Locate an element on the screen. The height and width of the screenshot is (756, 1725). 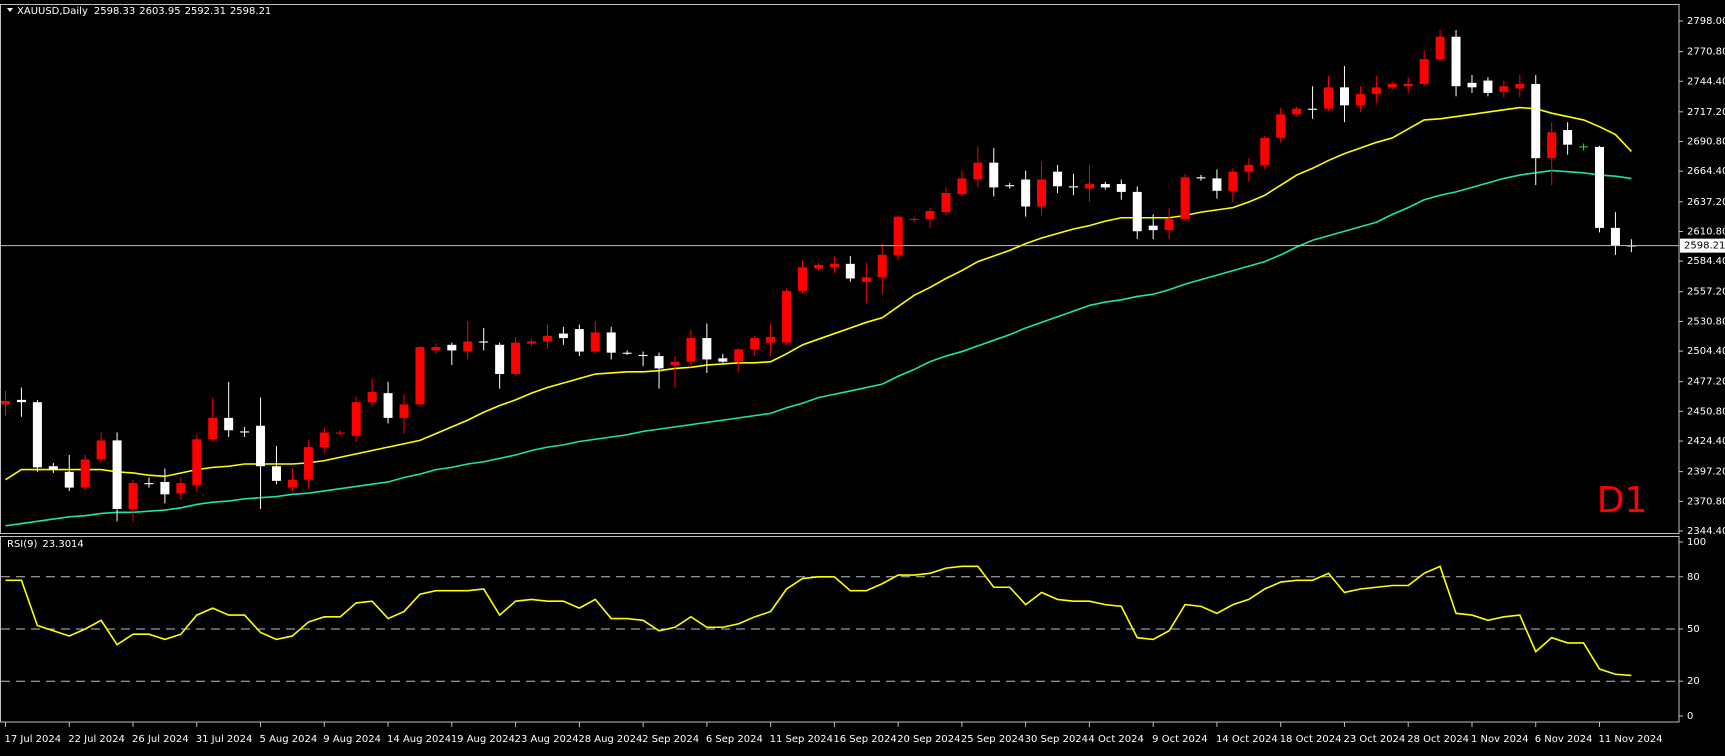
y-tick-label: 2744.40 is located at coordinates (1706, 81).